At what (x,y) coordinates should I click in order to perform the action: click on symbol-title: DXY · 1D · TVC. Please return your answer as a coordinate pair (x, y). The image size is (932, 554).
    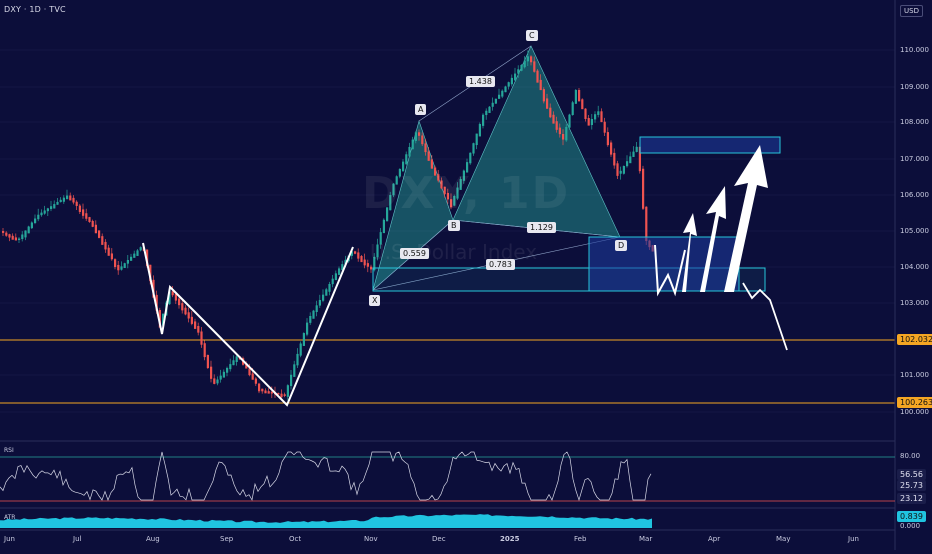
    Looking at the image, I should click on (35, 9).